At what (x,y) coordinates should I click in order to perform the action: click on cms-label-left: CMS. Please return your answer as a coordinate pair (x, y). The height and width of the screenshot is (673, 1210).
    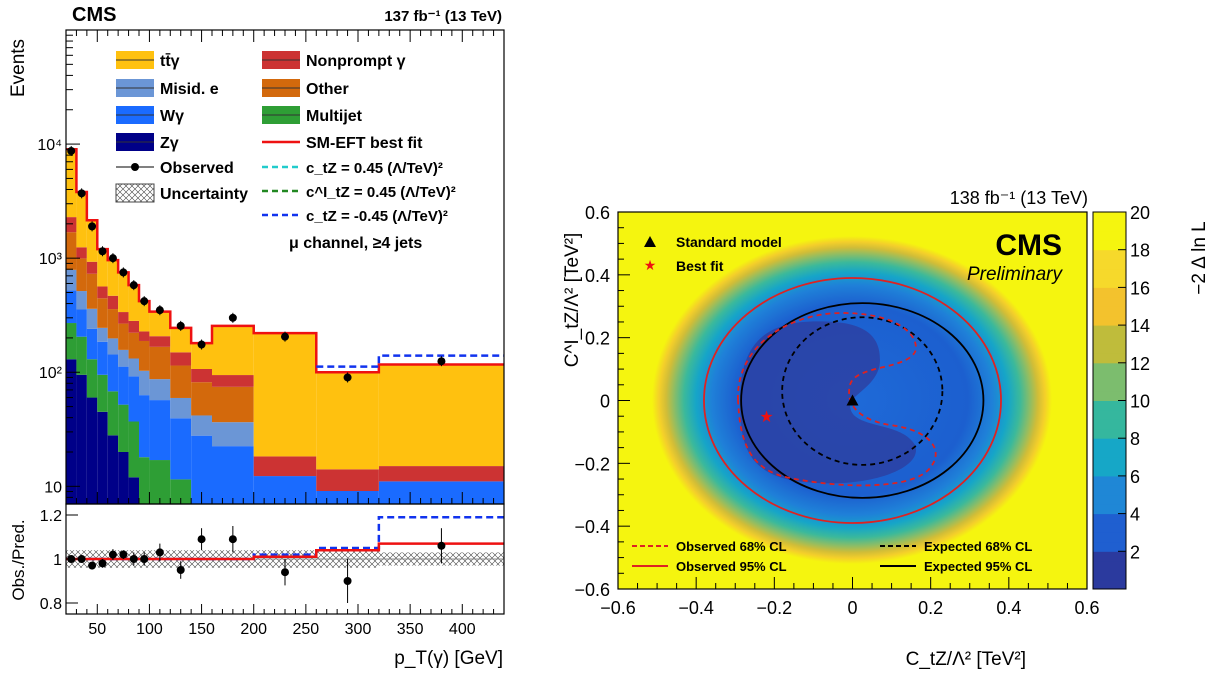
    Looking at the image, I should click on (94, 15).